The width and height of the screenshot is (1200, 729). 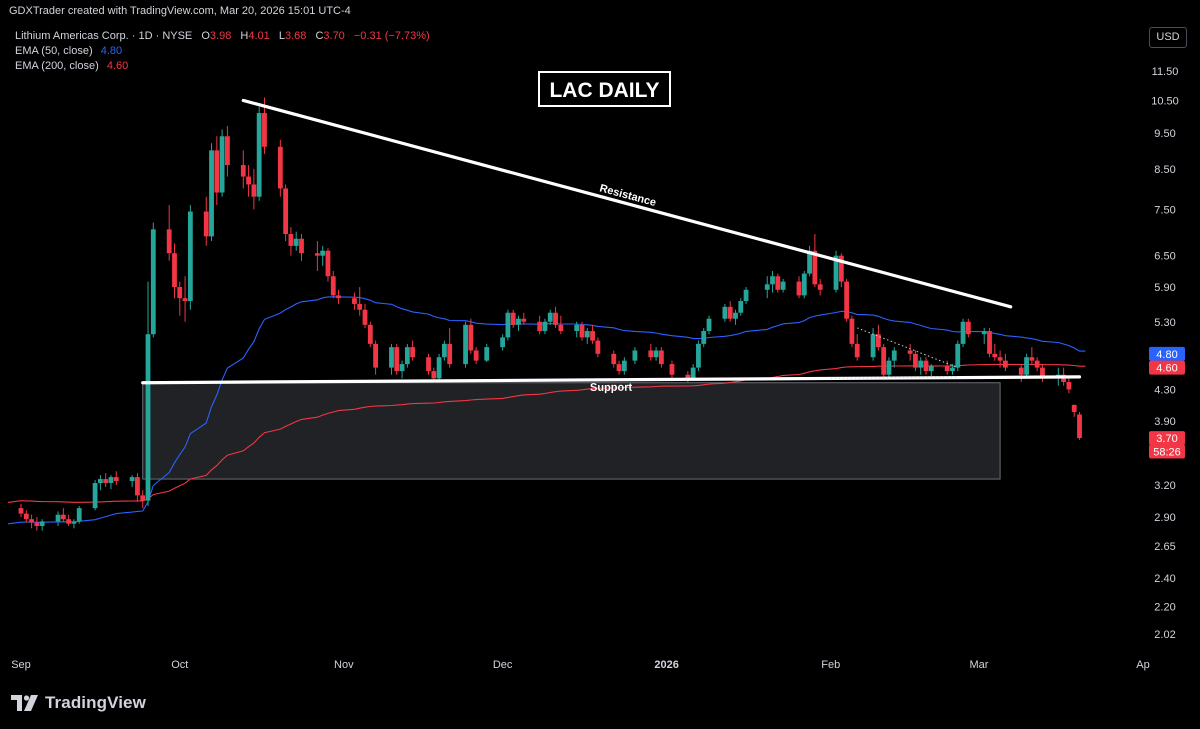 I want to click on y-tick-label: 2.20, so click(x=1164, y=607).